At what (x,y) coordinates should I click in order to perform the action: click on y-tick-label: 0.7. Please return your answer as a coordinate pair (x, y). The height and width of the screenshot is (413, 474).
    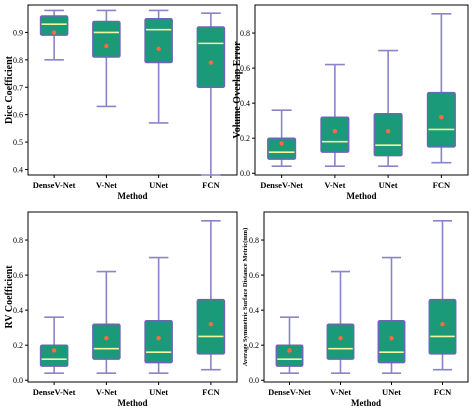
    Looking at the image, I should click on (18, 87).